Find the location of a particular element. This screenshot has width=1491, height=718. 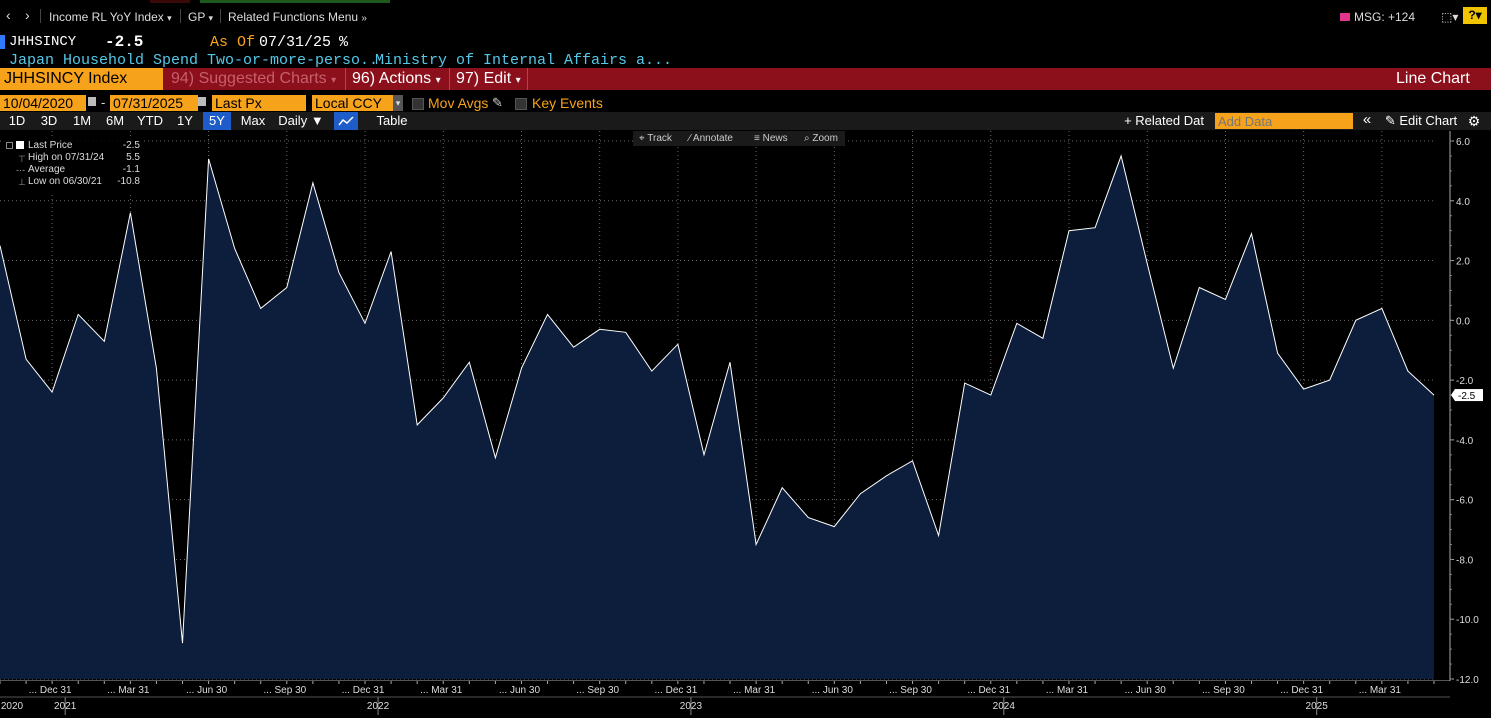

zoom-label: Zoom is located at coordinates (825, 138).